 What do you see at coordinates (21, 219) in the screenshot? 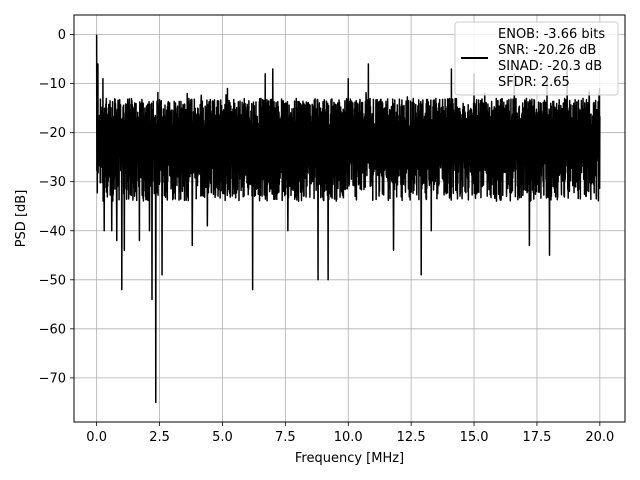
I see `y-axis-label: PSD [dB]` at bounding box center [21, 219].